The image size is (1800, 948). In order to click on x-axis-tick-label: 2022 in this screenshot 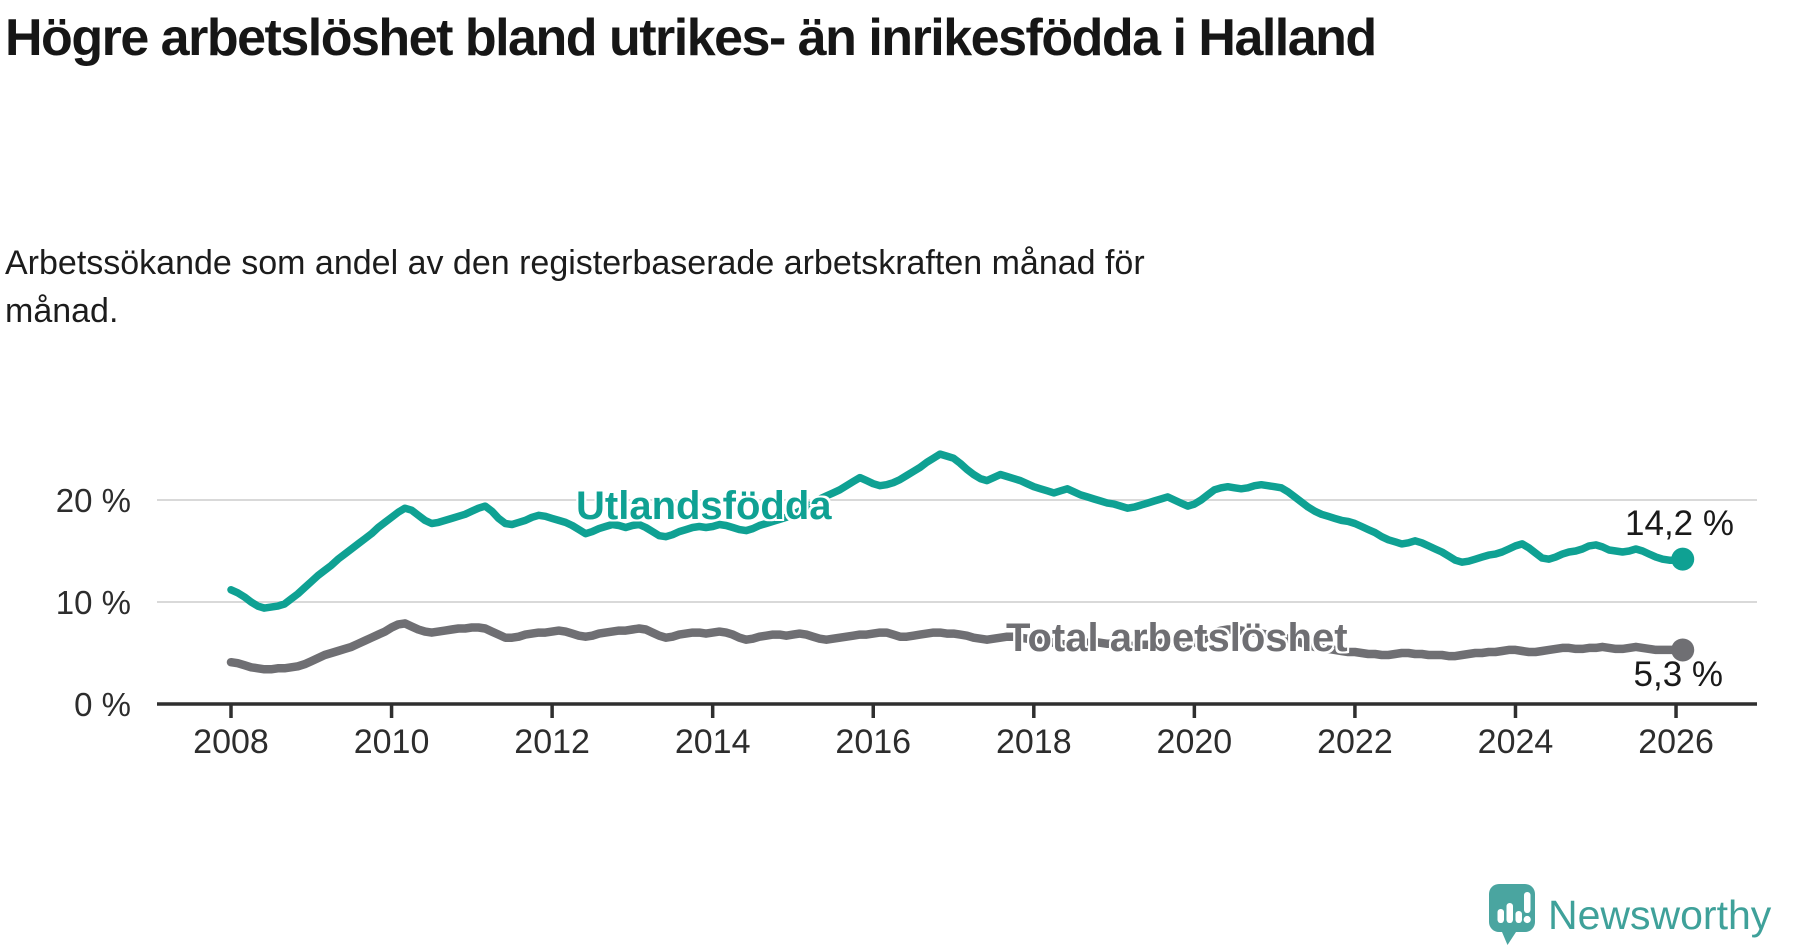, I will do `click(1355, 742)`.